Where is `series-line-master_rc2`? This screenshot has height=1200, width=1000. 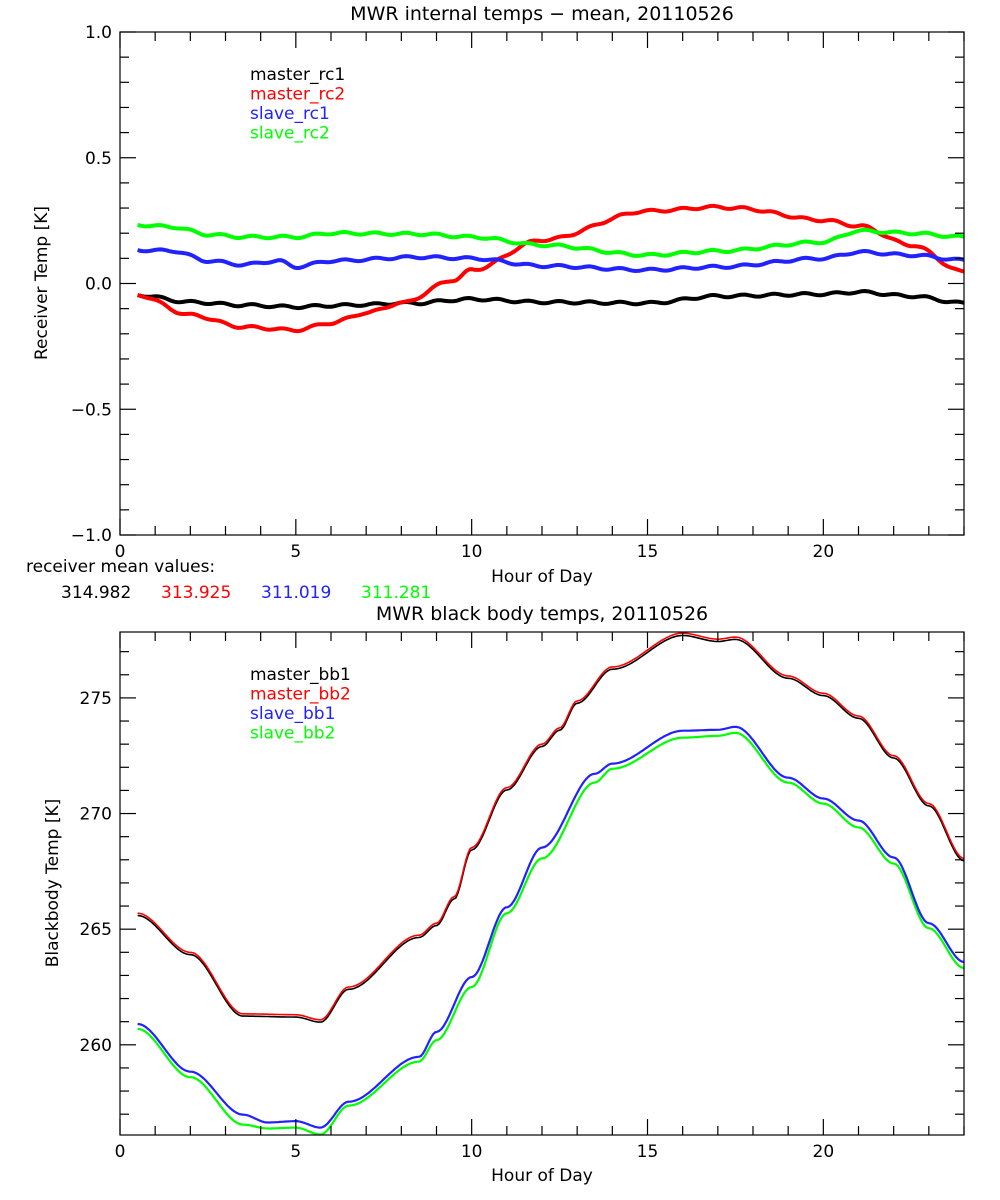
series-line-master_rc2 is located at coordinates (551, 268).